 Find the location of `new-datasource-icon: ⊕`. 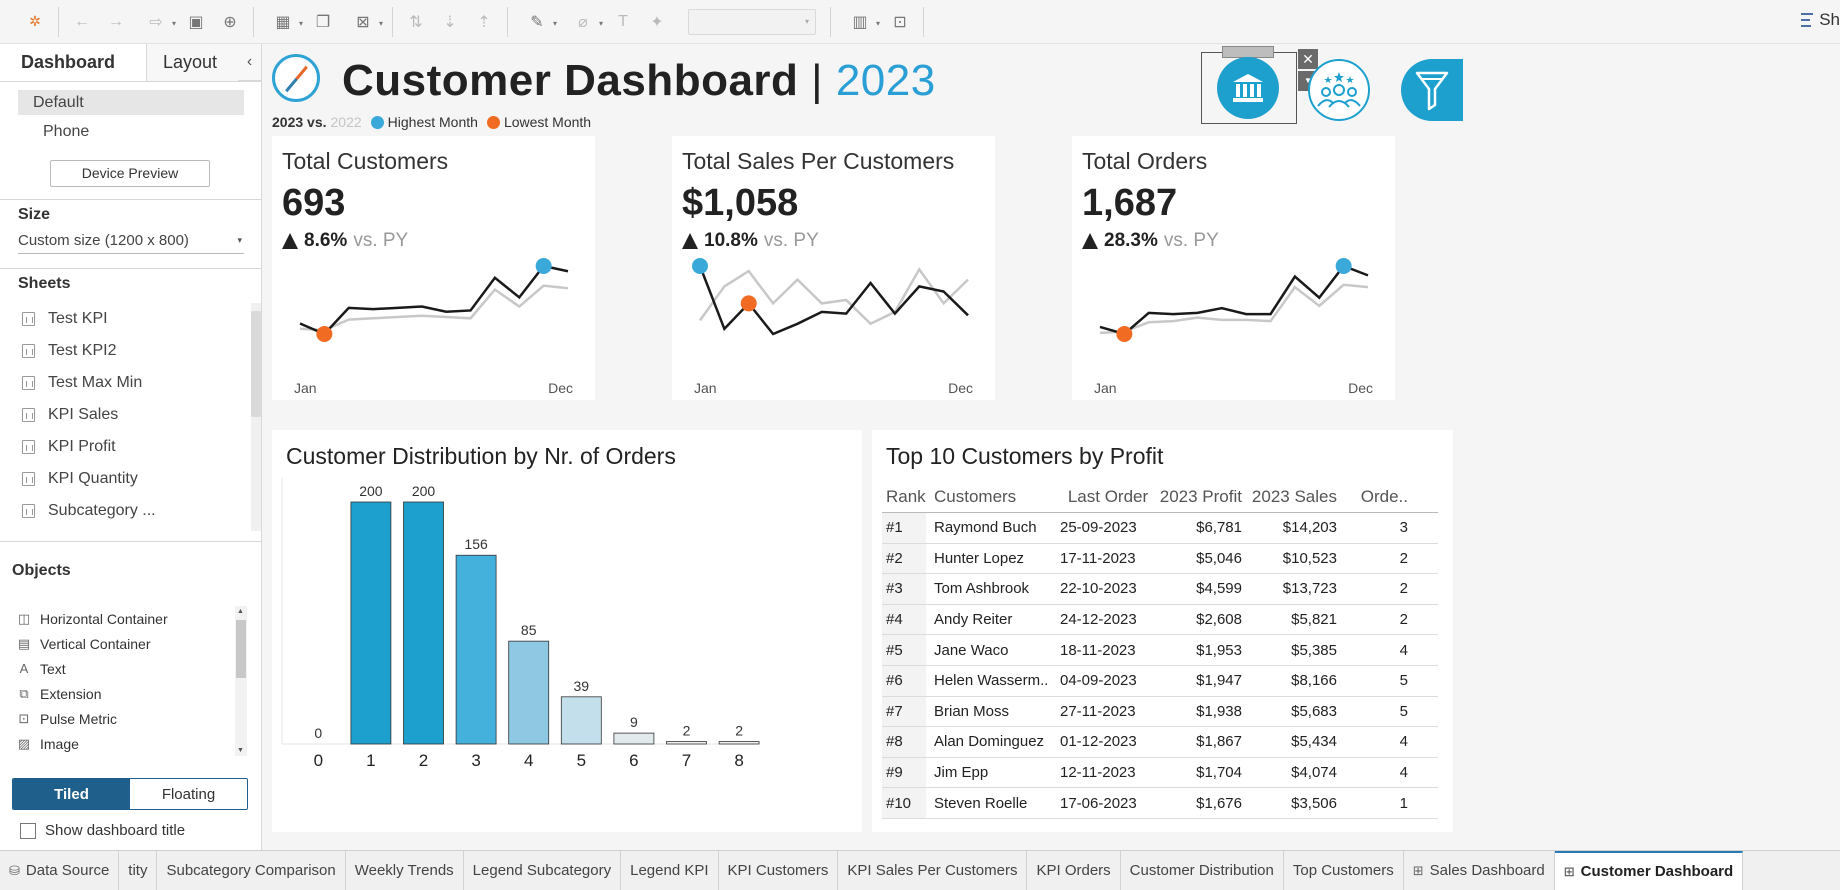

new-datasource-icon: ⊕ is located at coordinates (230, 22).